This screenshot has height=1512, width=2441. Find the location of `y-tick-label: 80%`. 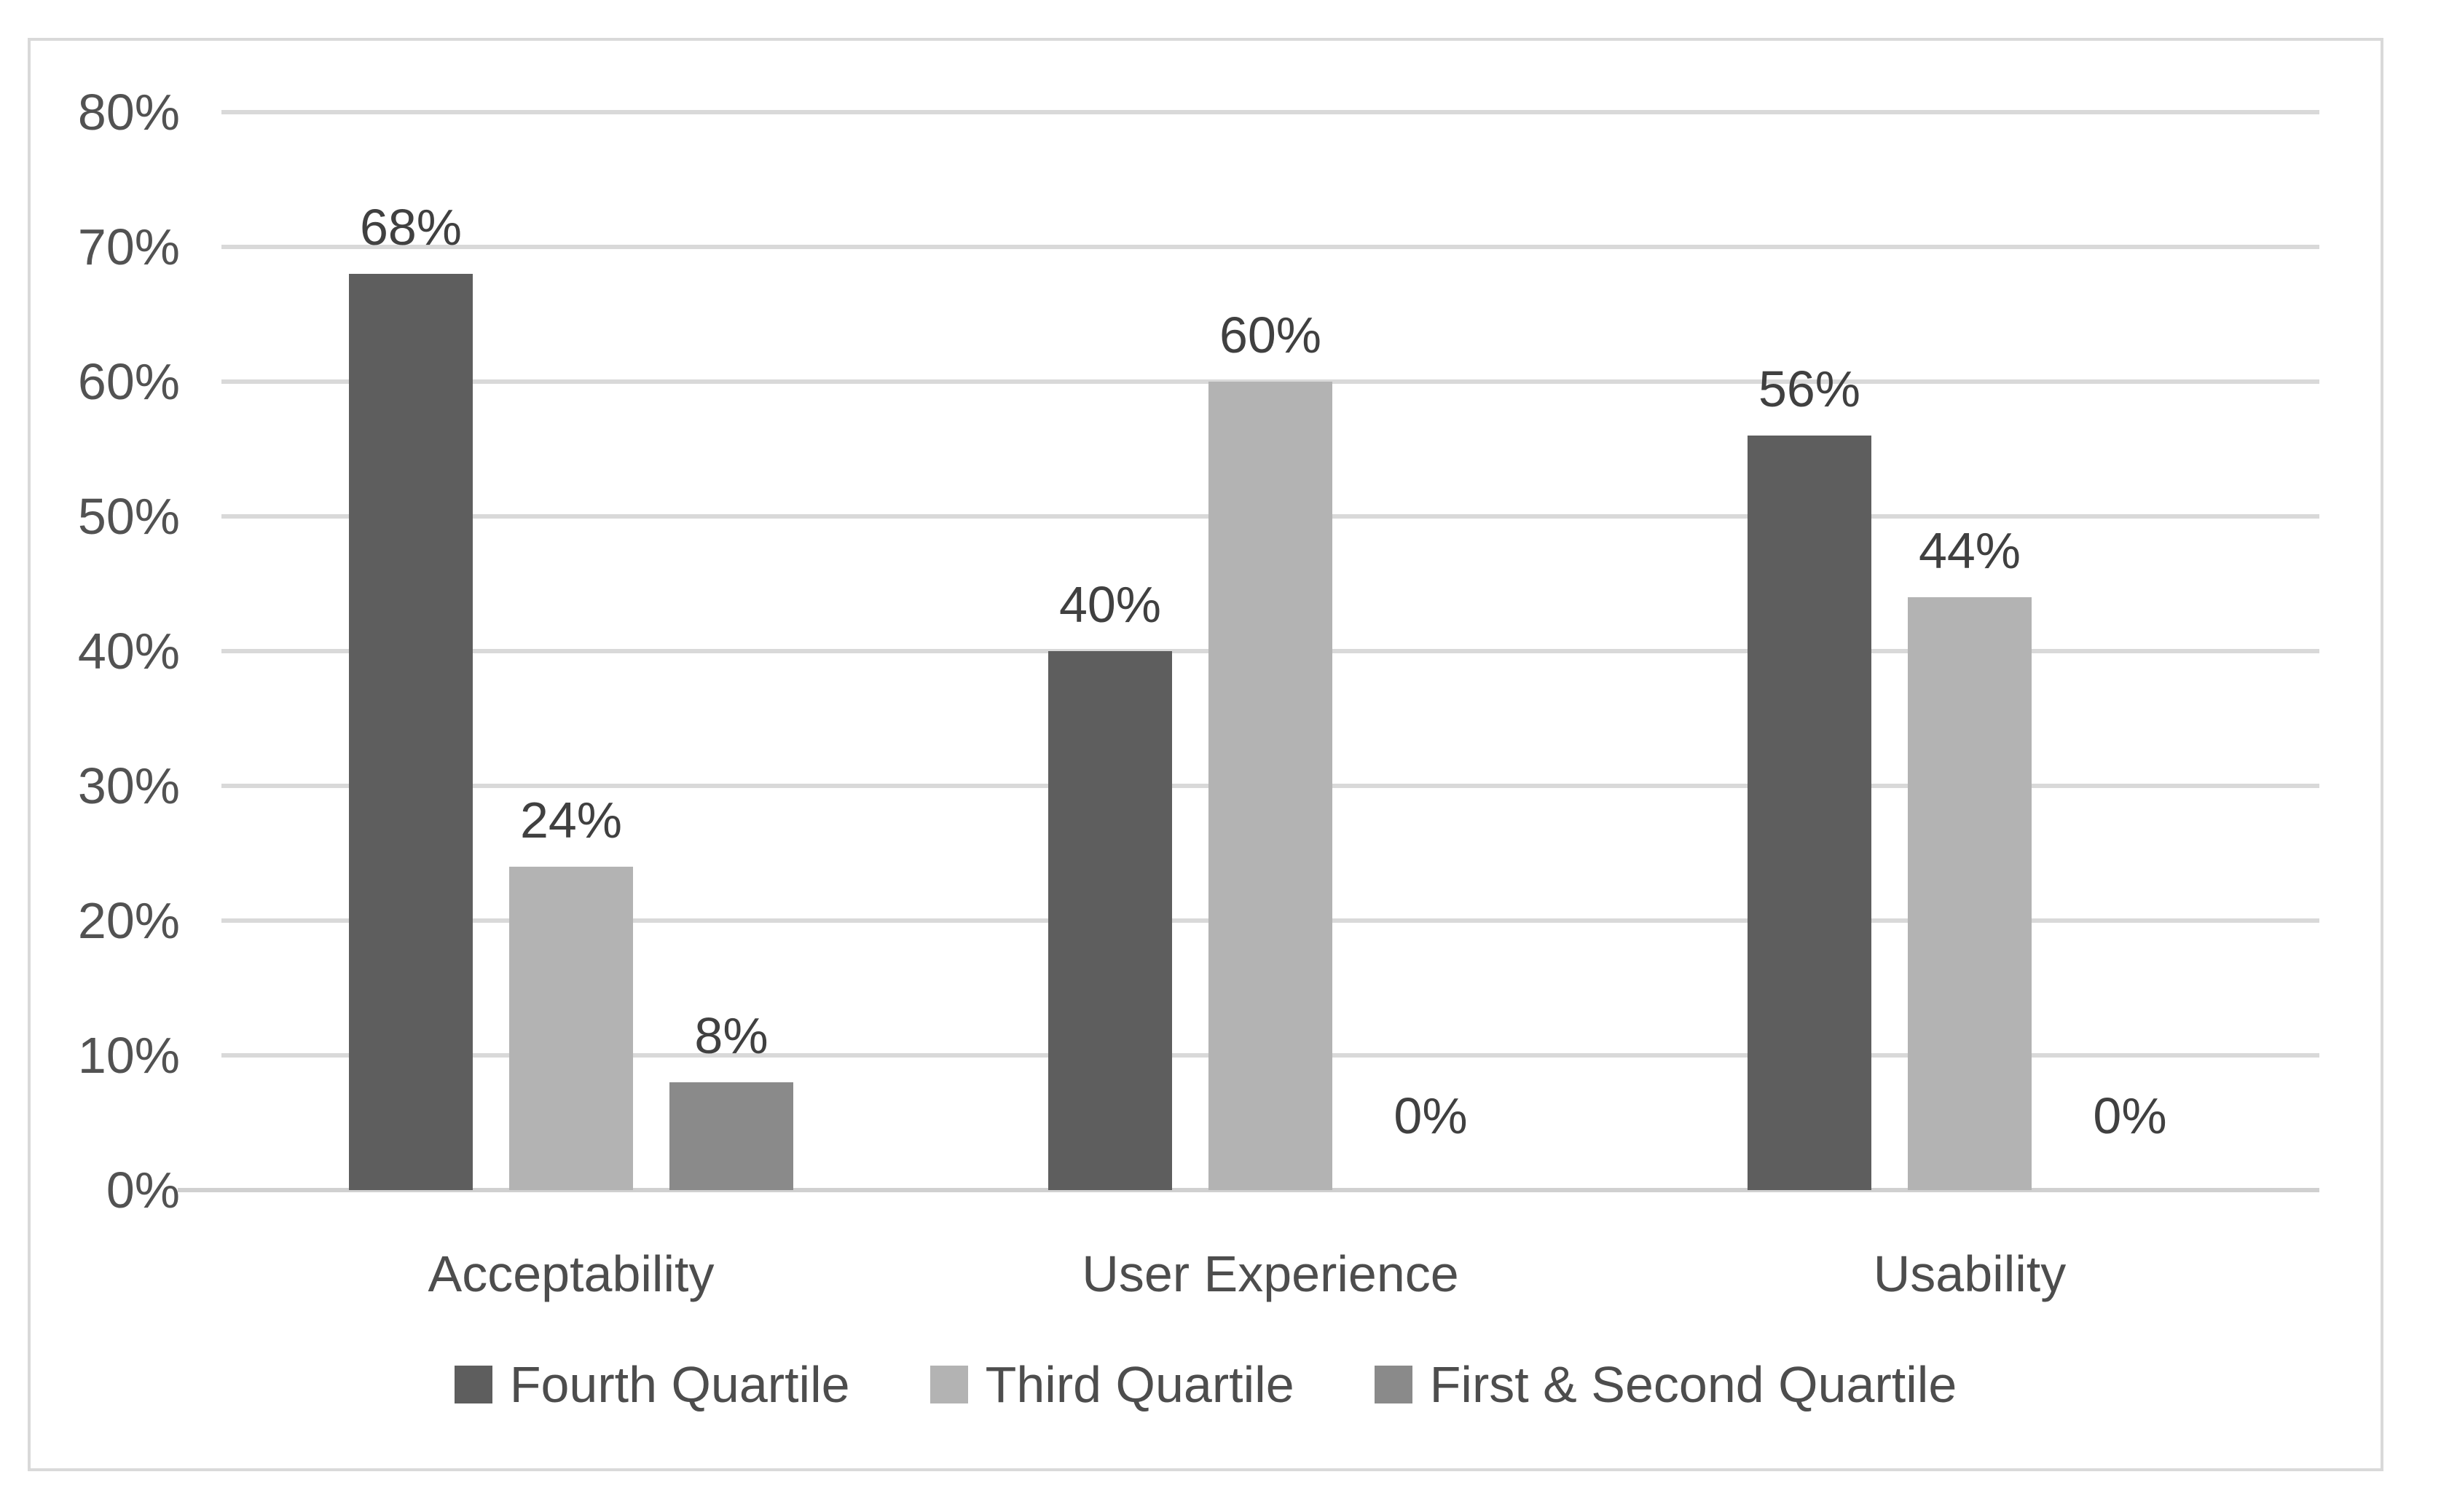

y-tick-label: 80% is located at coordinates (128, 112).